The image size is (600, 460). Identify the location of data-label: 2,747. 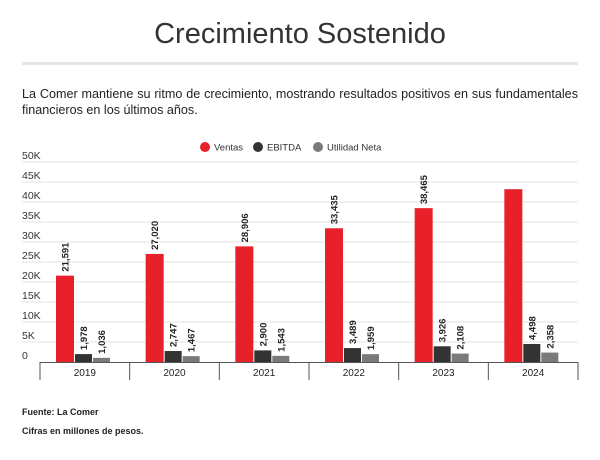
(174, 335).